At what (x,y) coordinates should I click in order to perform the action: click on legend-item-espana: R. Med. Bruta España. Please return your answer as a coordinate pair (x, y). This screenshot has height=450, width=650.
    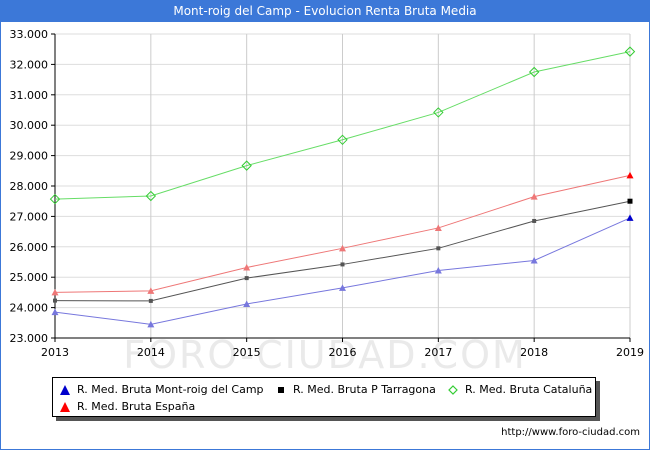
    Looking at the image, I should click on (127, 407).